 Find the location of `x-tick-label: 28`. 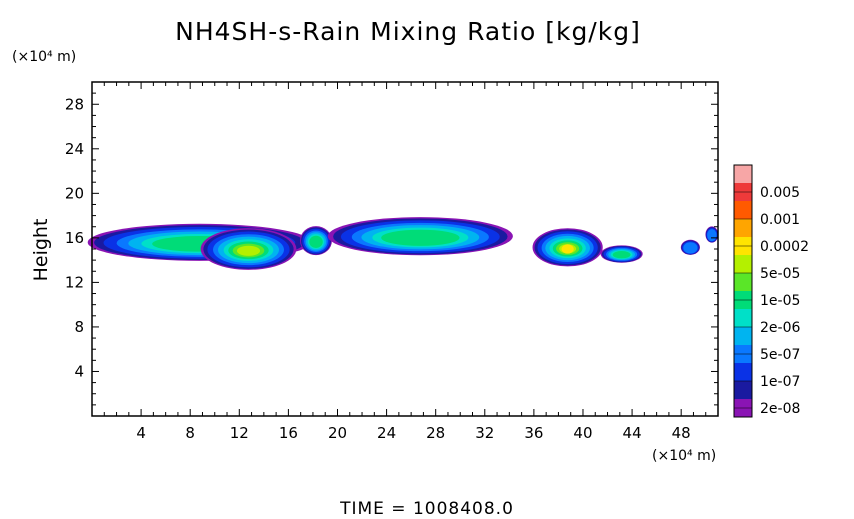

x-tick-label: 28 is located at coordinates (435, 433).